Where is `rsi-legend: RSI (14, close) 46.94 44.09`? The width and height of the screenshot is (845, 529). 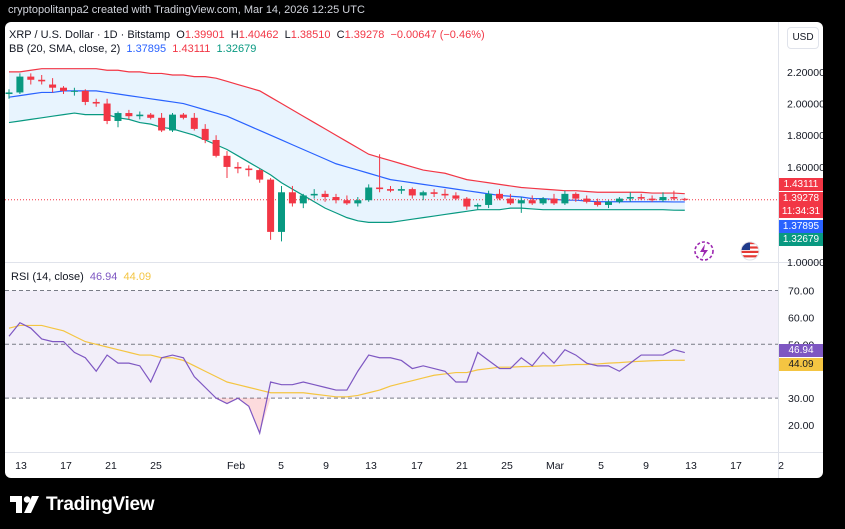 rsi-legend: RSI (14, close) 46.94 44.09 is located at coordinates (81, 277).